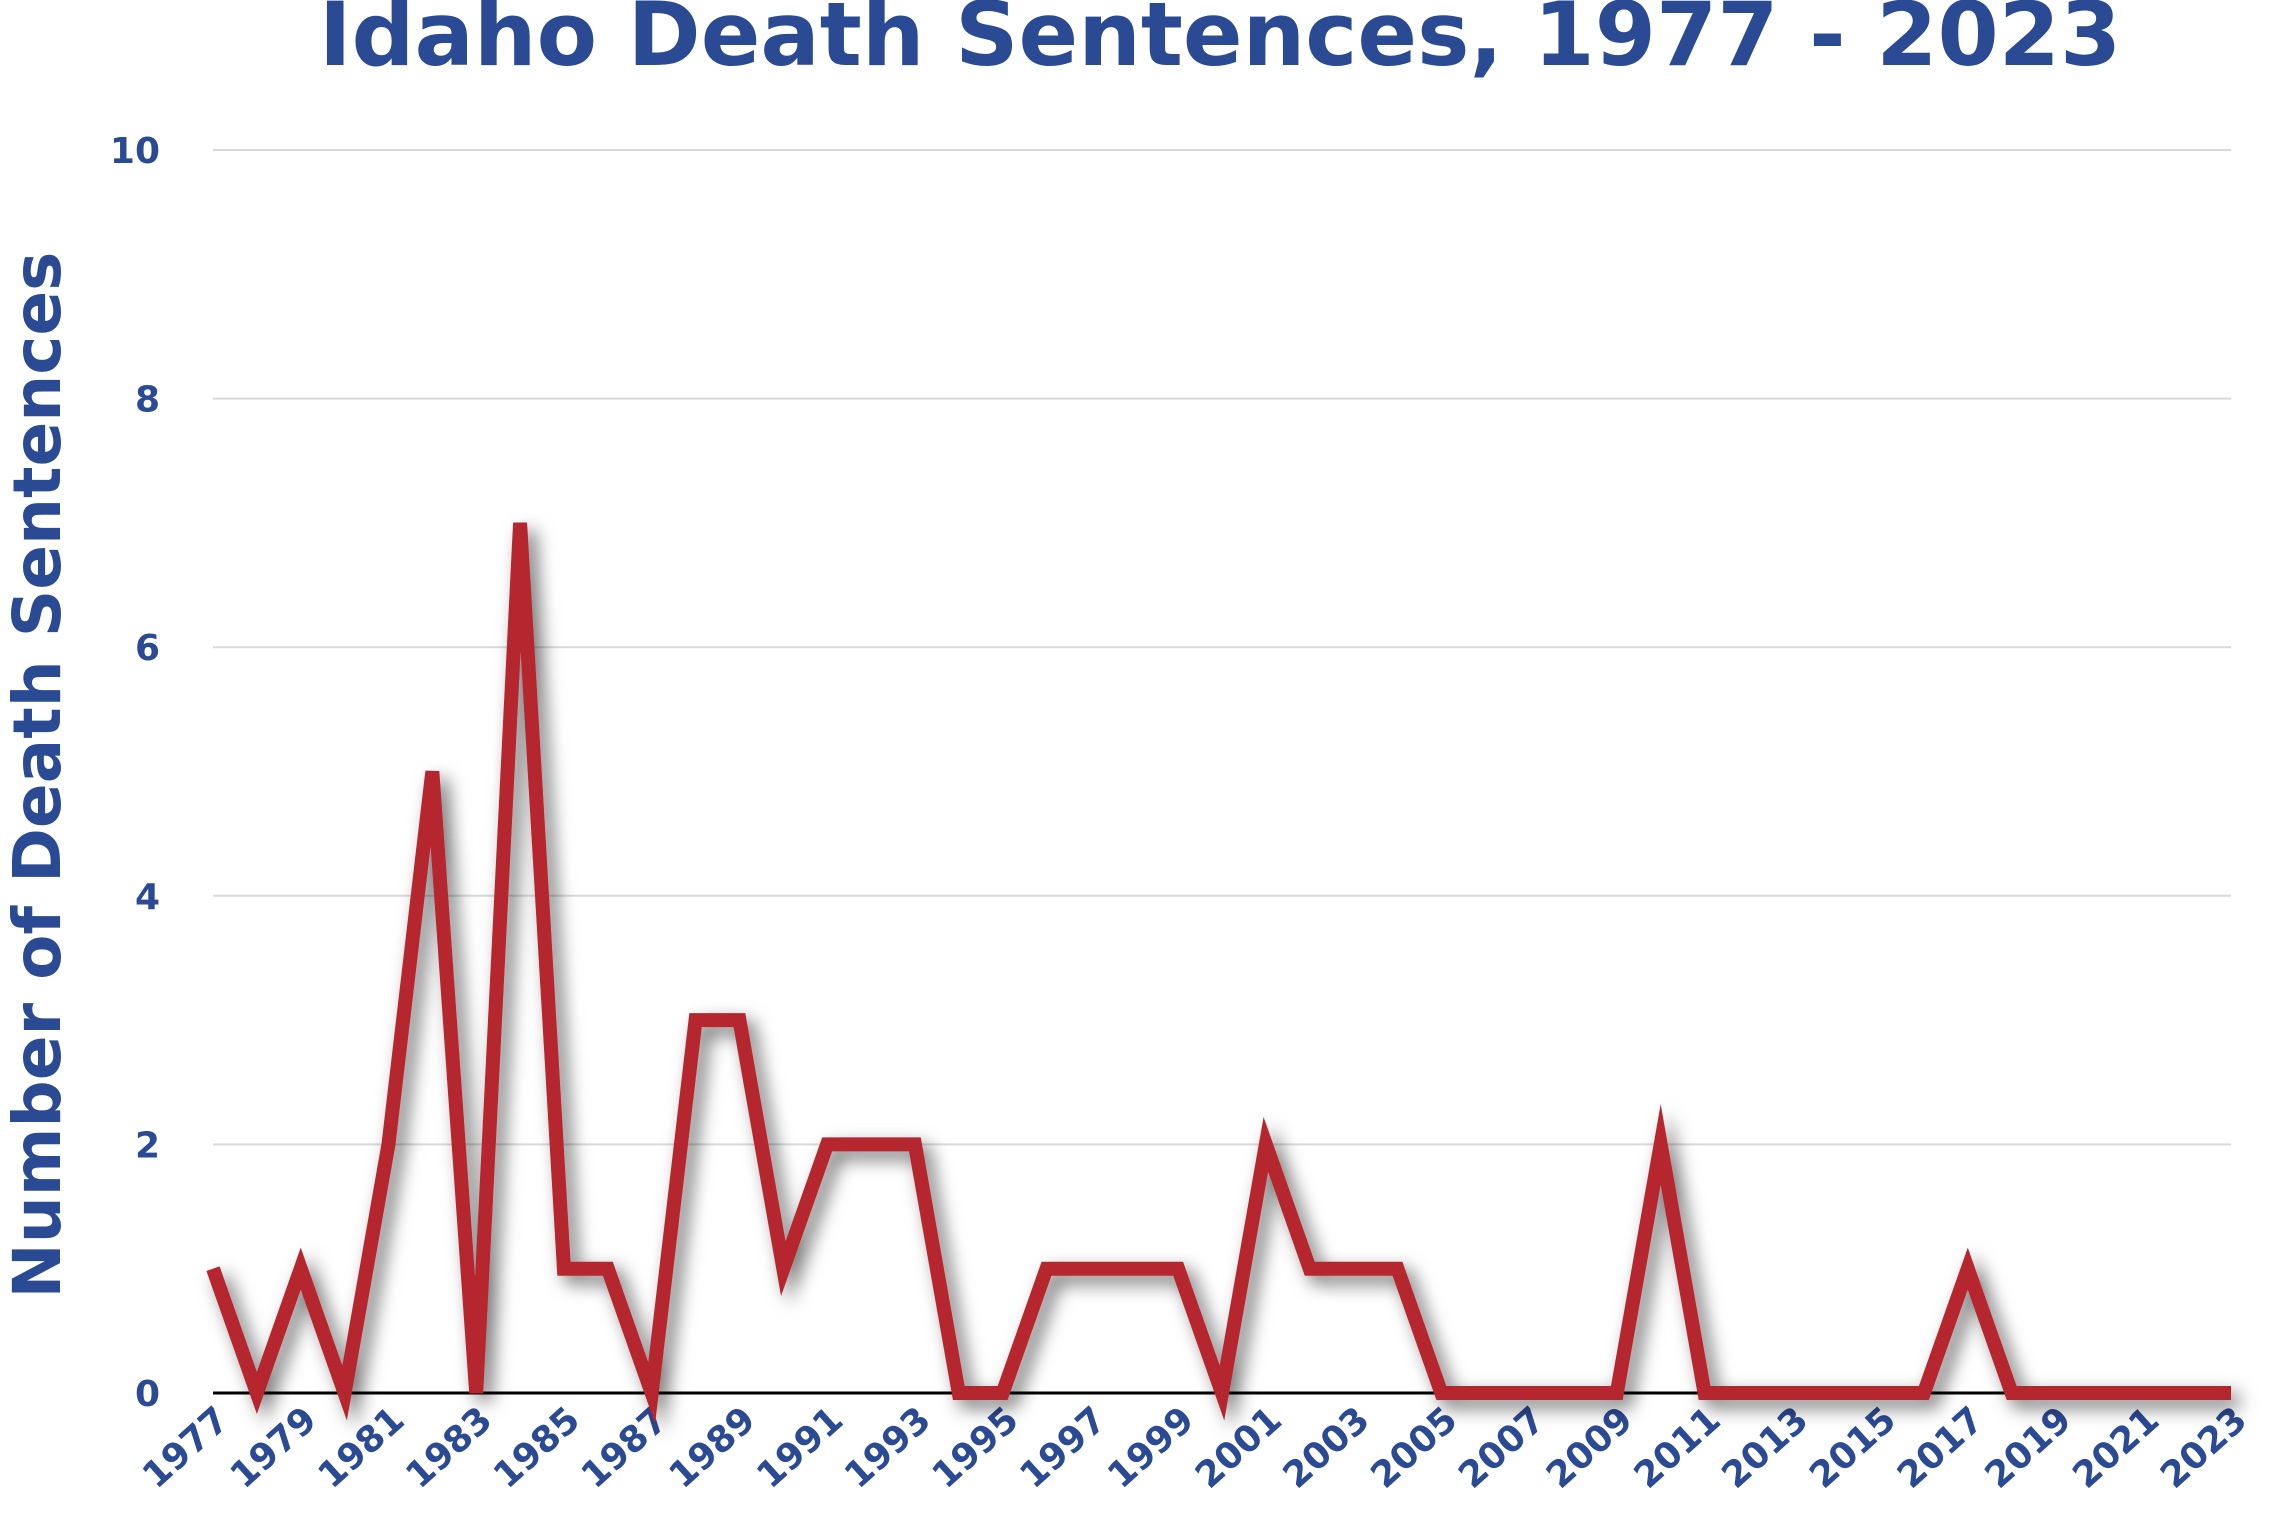  Describe the element at coordinates (976, 1448) in the screenshot. I see `x-tick-label: 1995` at that location.